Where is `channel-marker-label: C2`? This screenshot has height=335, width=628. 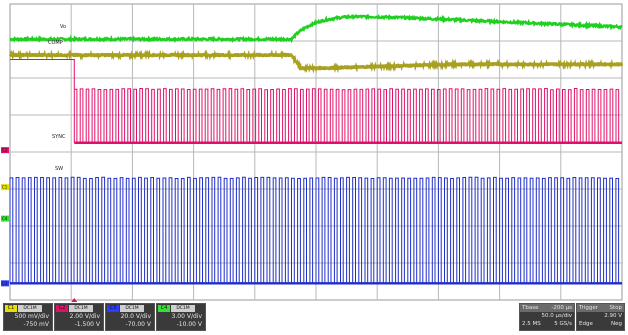 channel-marker-label: C2 is located at coordinates (5, 150).